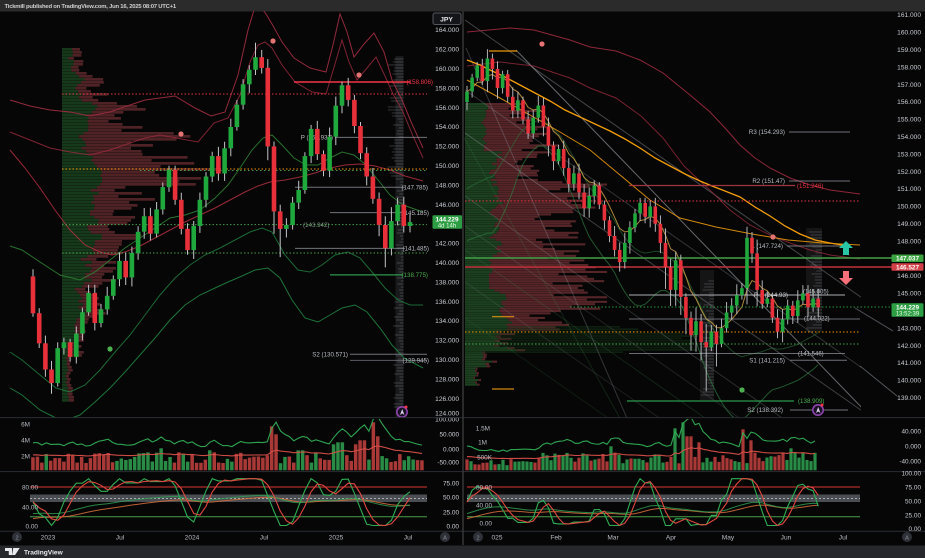 This screenshot has width=925, height=558. What do you see at coordinates (447, 399) in the screenshot?
I see `svg-text: 126.000` at bounding box center [447, 399].